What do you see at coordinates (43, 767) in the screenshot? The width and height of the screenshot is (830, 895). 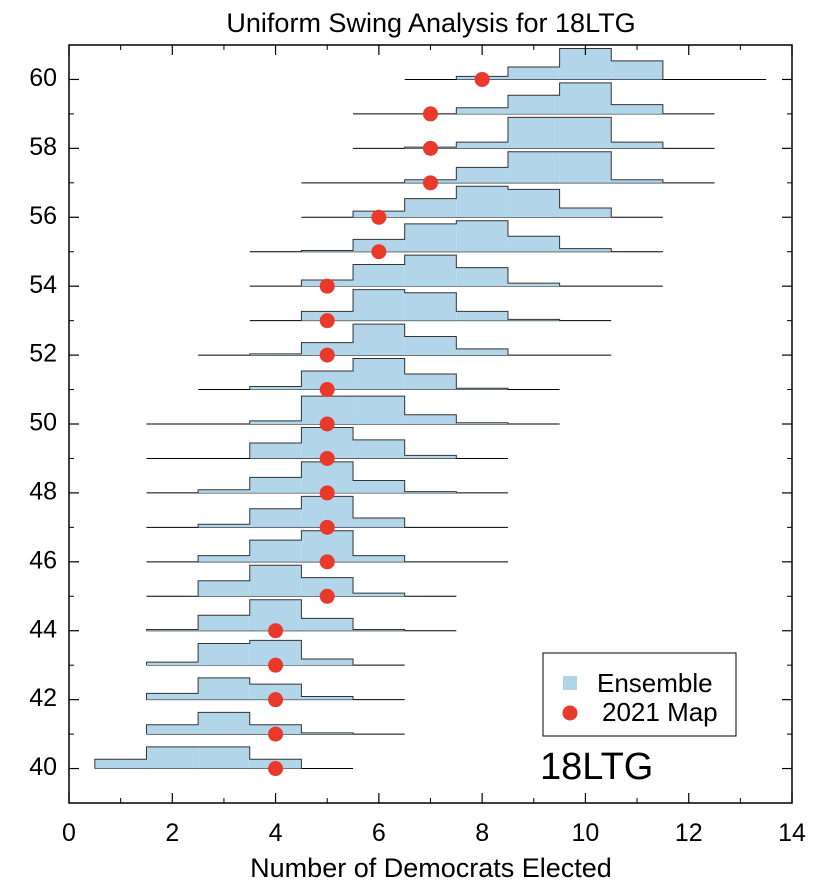 I see `y-tick-label: 40` at bounding box center [43, 767].